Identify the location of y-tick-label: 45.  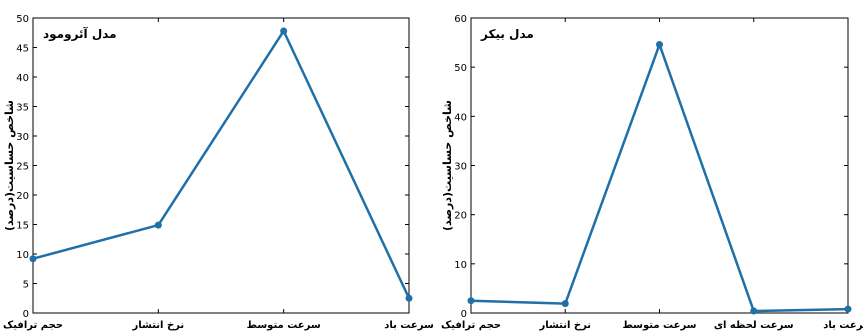
(22, 49).